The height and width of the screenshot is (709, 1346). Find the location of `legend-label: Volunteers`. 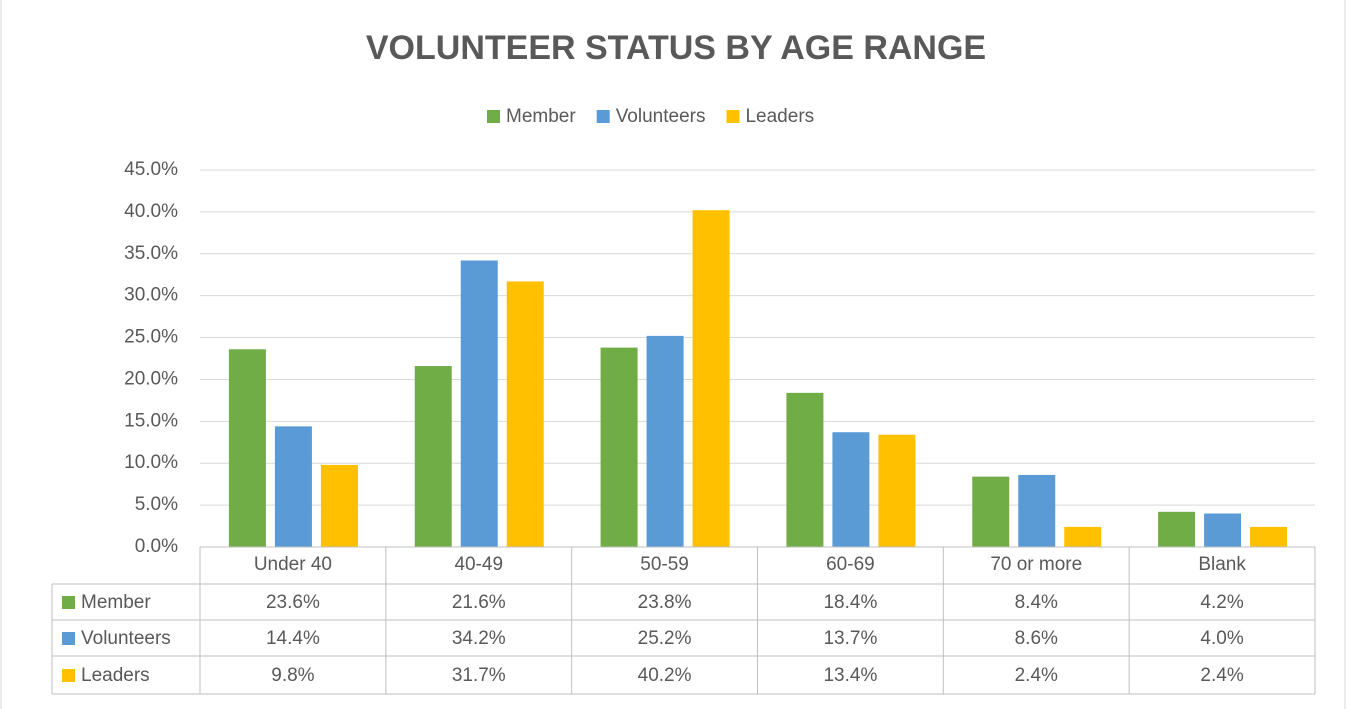

legend-label: Volunteers is located at coordinates (661, 116).